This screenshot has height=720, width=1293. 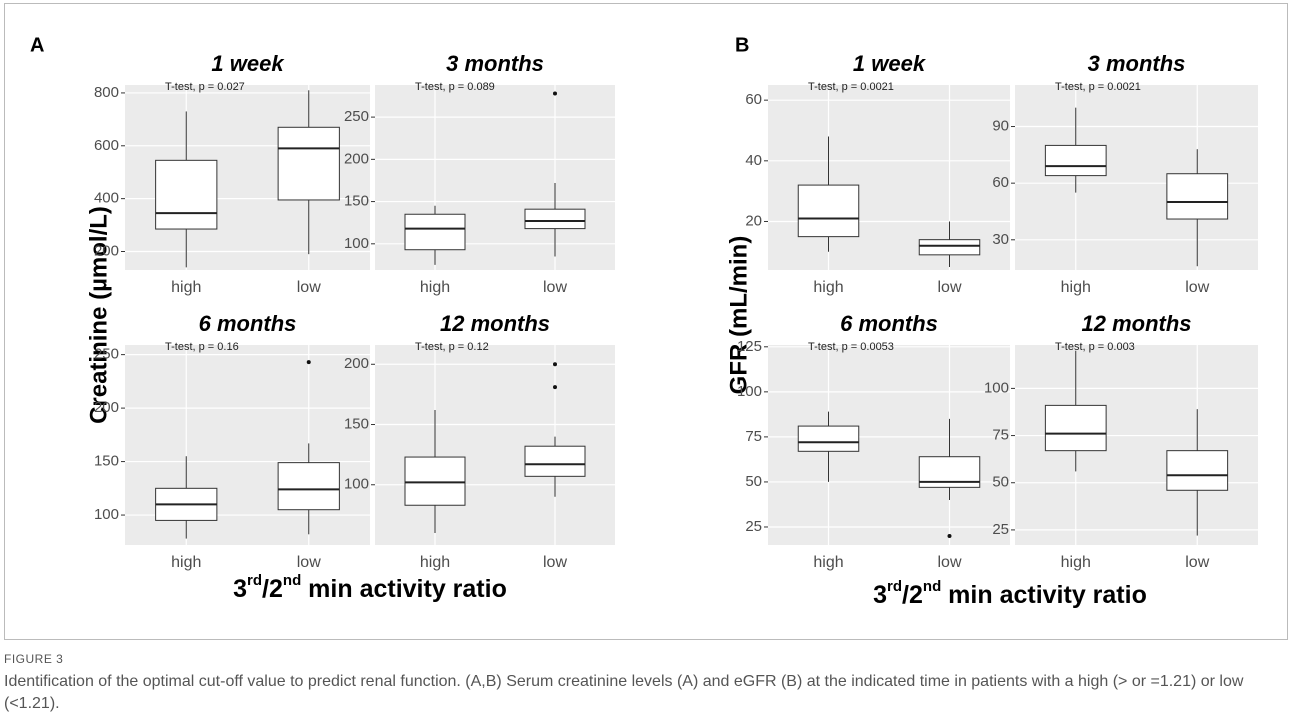 What do you see at coordinates (248, 63) in the screenshot?
I see `panel-title: 1 week` at bounding box center [248, 63].